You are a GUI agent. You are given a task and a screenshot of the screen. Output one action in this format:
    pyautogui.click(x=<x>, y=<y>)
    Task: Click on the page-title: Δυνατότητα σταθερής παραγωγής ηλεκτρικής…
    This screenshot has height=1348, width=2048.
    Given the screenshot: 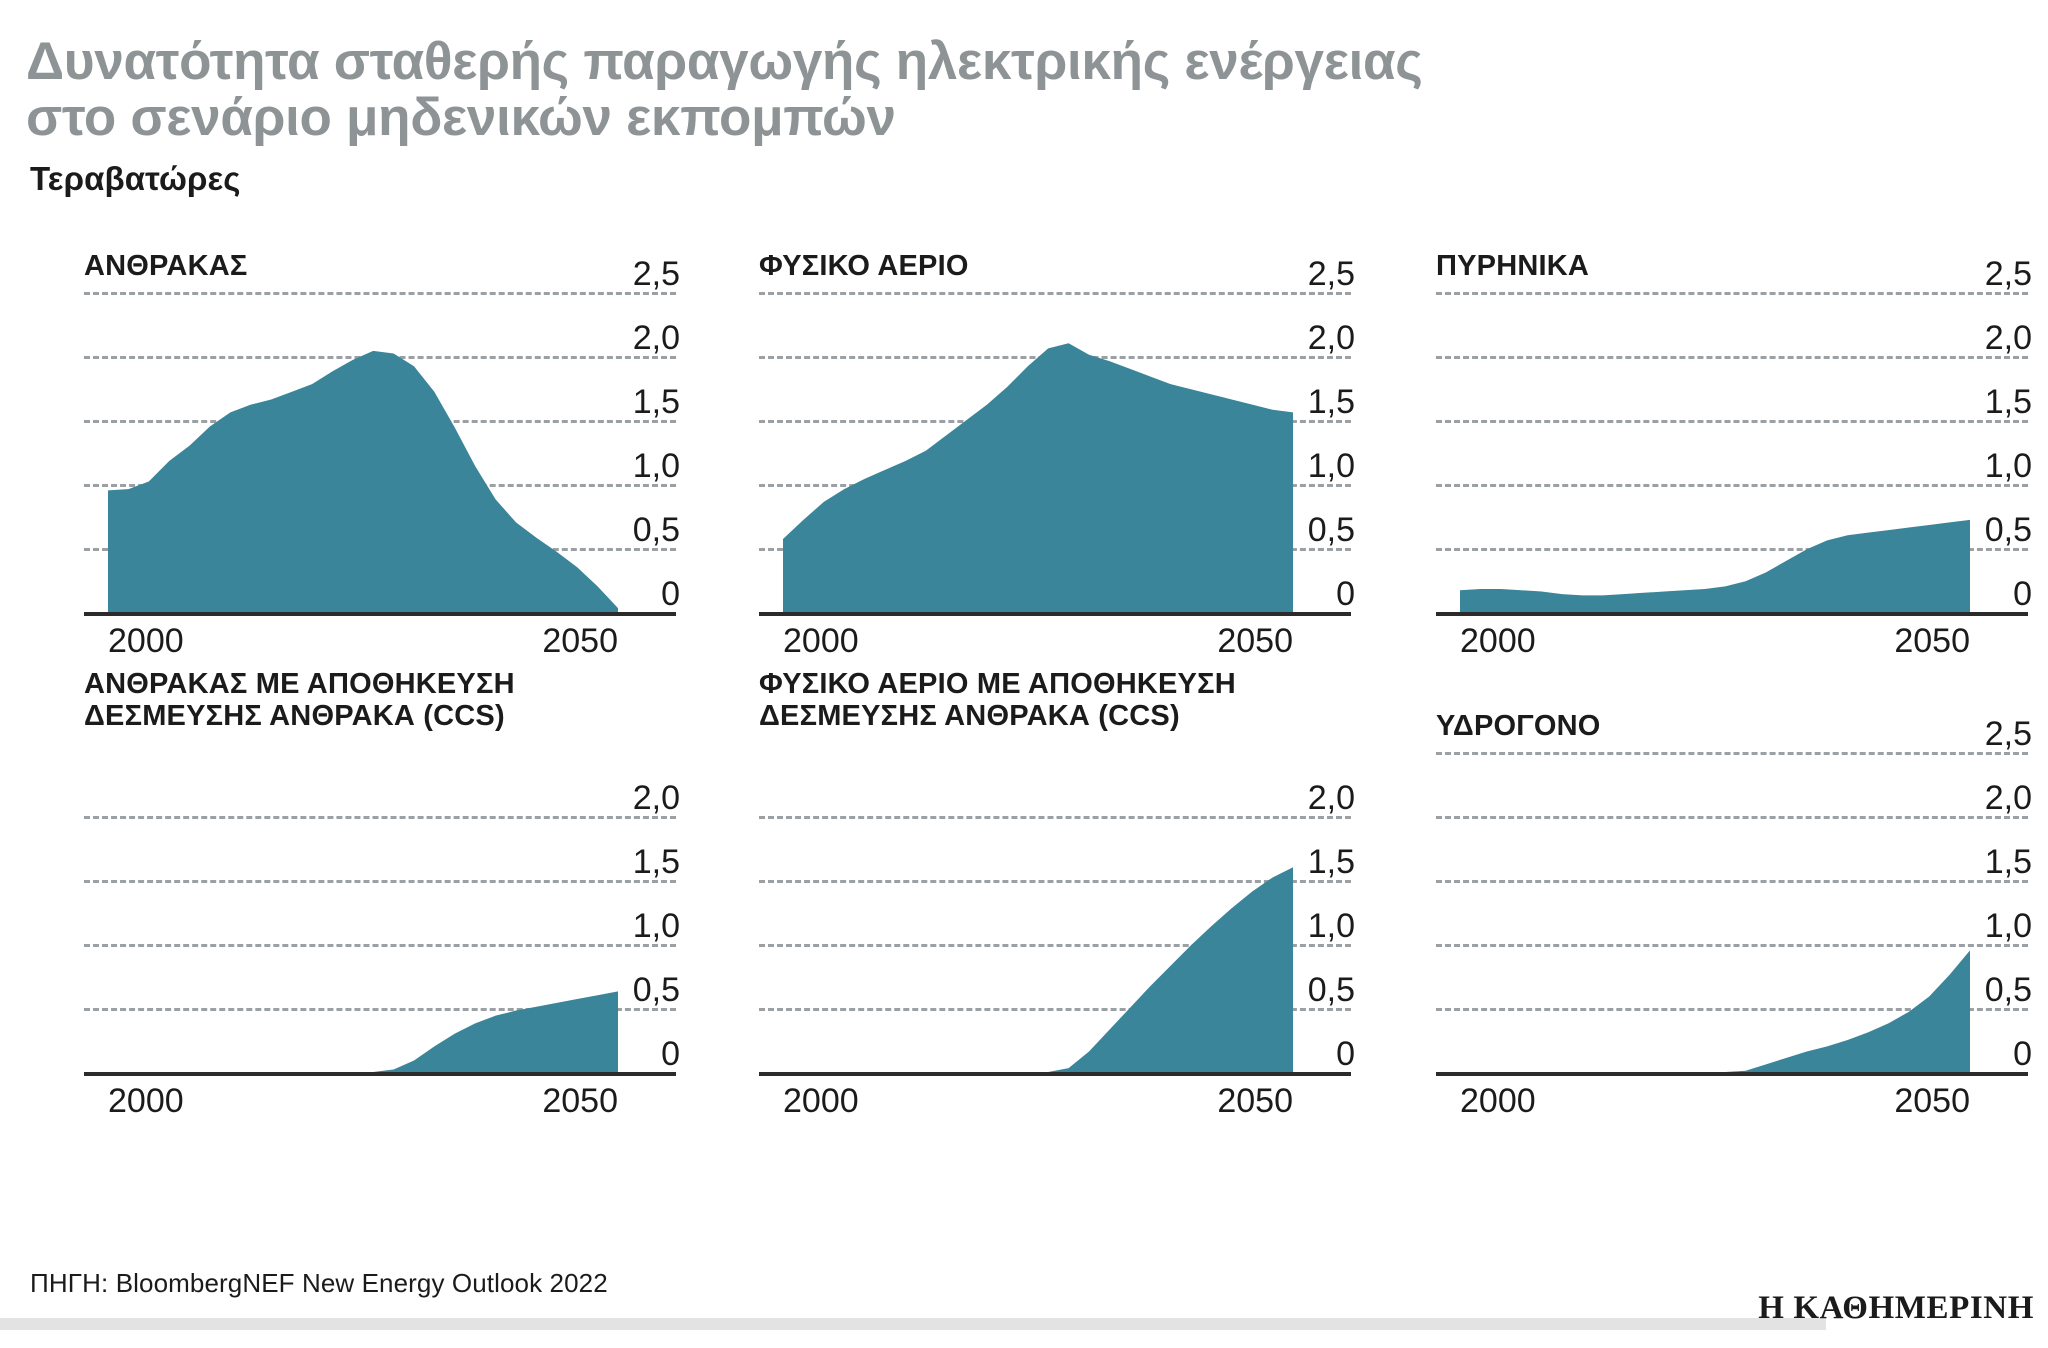 What is the action you would take?
    pyautogui.click(x=724, y=89)
    